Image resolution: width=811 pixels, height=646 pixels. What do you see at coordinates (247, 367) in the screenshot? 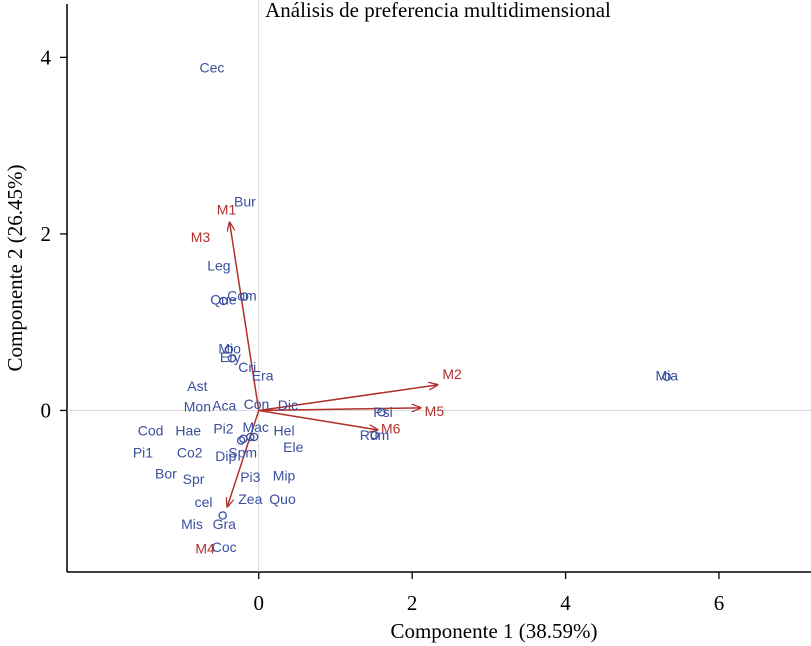
I see `point-label: Cri` at bounding box center [247, 367].